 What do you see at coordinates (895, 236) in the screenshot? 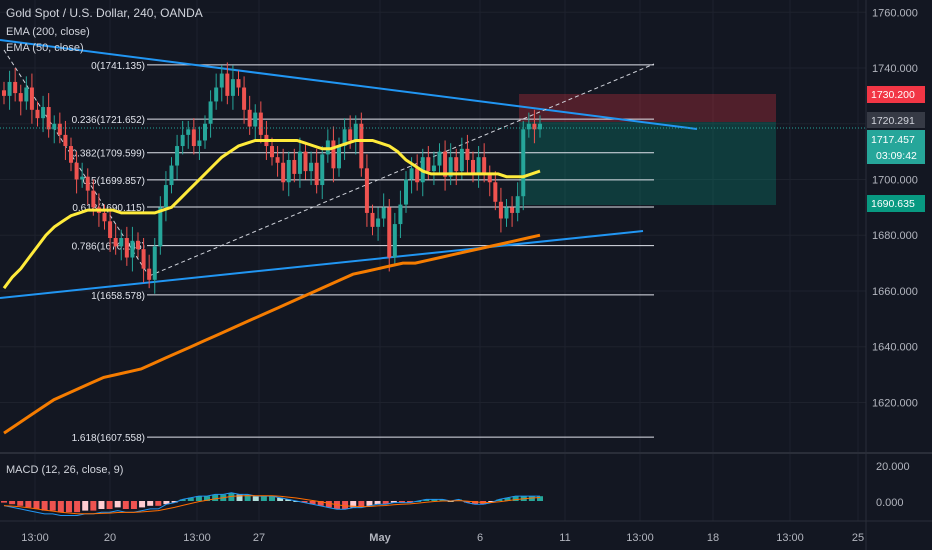
I see `price-tick-label: 1680.000` at bounding box center [895, 236].